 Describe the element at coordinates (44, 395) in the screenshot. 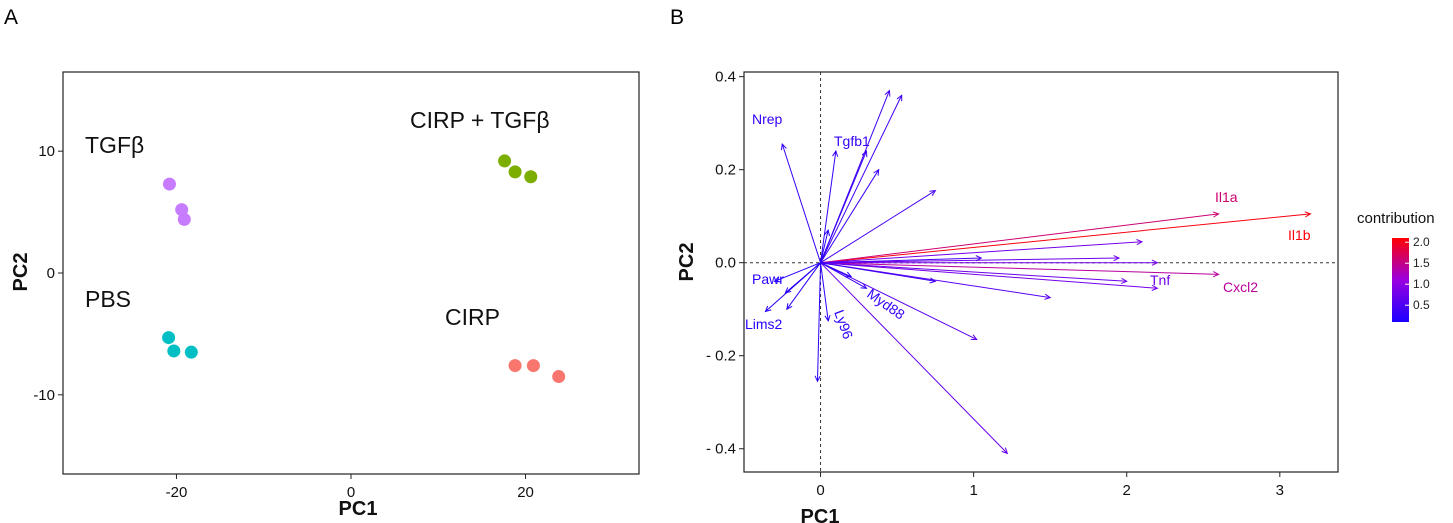

I see `scatter-y-tick-label: -10` at that location.